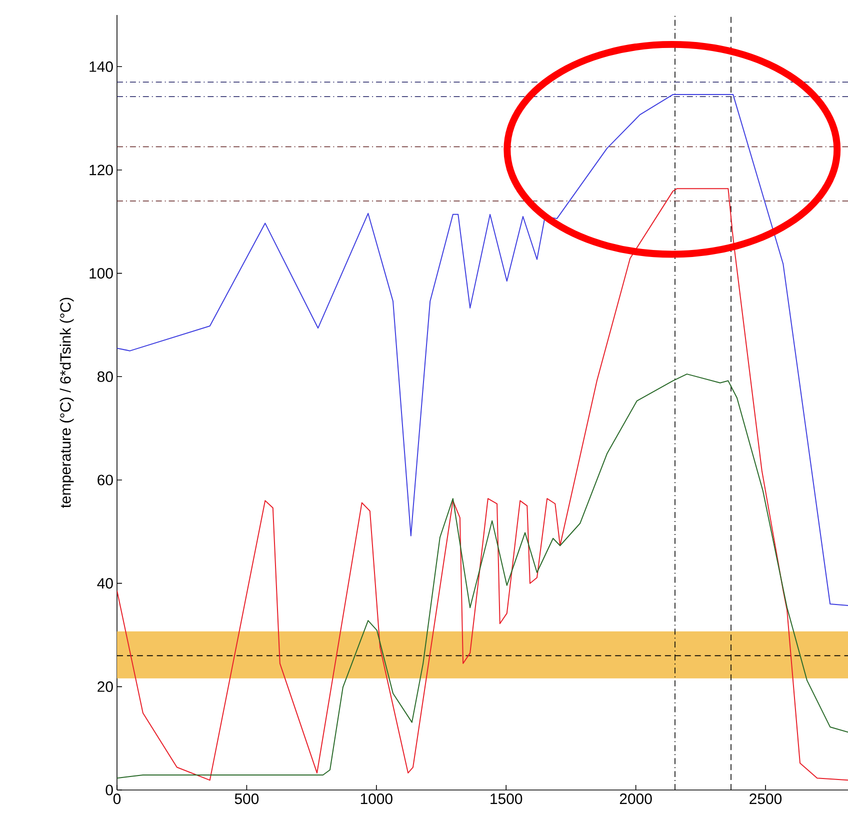 This screenshot has width=848, height=833. I want to click on y-tick-label: 60, so click(105, 480).